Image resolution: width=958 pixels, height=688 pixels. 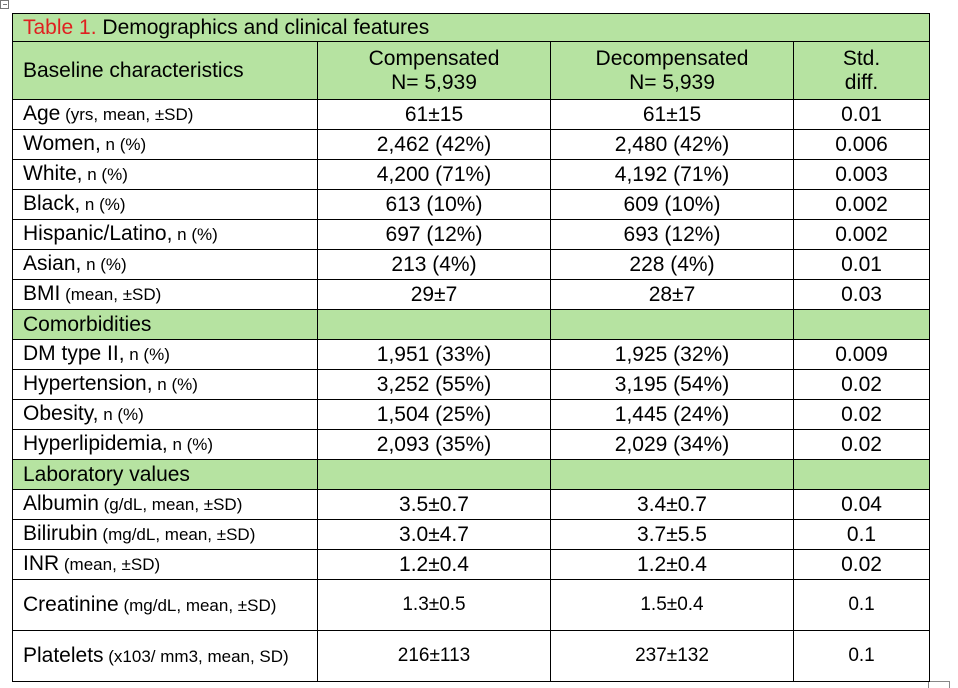 I want to click on row-label: BMI, so click(x=42, y=293).